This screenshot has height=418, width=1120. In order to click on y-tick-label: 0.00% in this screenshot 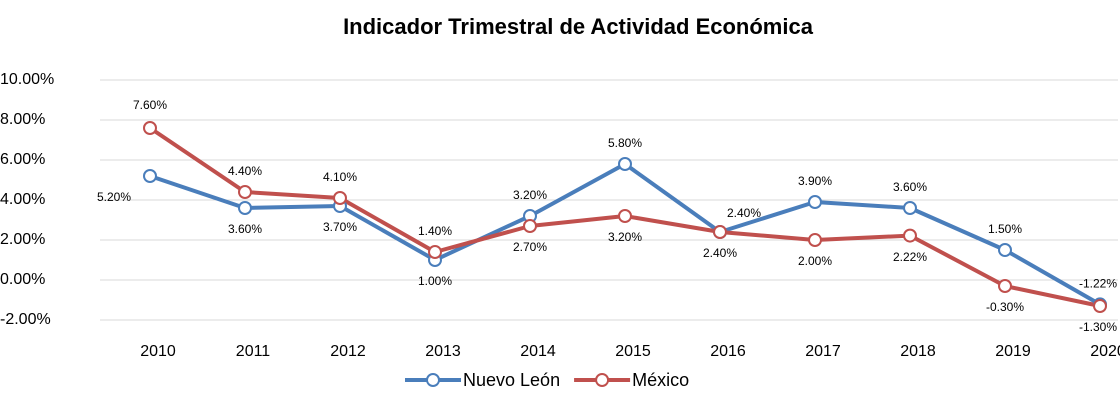, I will do `click(22, 279)`.